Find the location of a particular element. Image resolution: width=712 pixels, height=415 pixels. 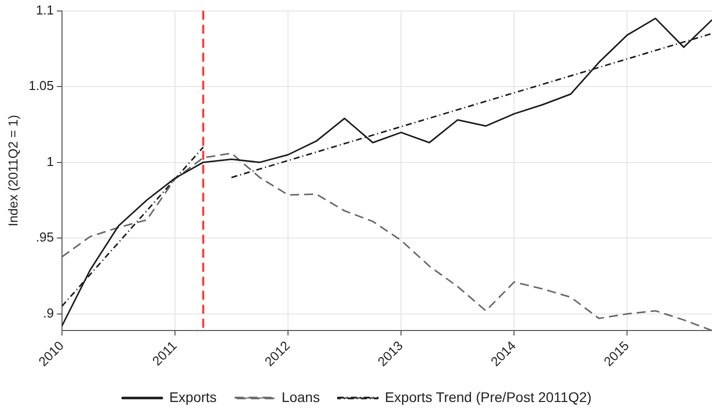

y-tick-label: .9 is located at coordinates (48, 312).